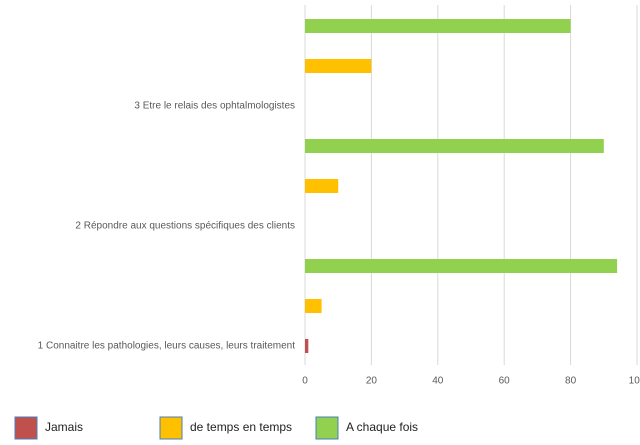 This screenshot has height=445, width=640. What do you see at coordinates (505, 381) in the screenshot?
I see `x-tick-label: 60` at bounding box center [505, 381].